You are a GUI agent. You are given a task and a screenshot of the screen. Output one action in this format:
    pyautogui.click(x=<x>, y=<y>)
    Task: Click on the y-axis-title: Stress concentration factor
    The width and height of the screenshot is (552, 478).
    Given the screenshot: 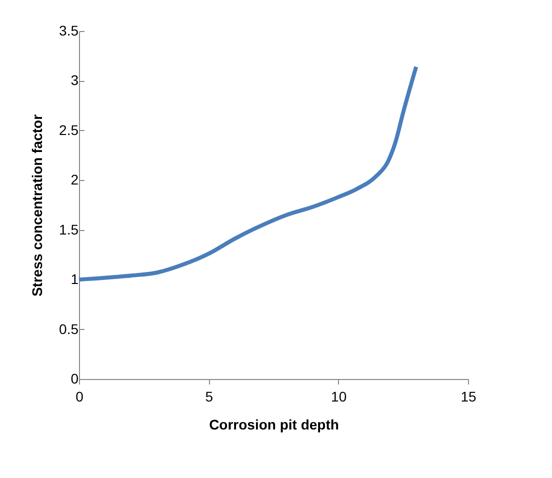 What is the action you would take?
    pyautogui.click(x=37, y=205)
    